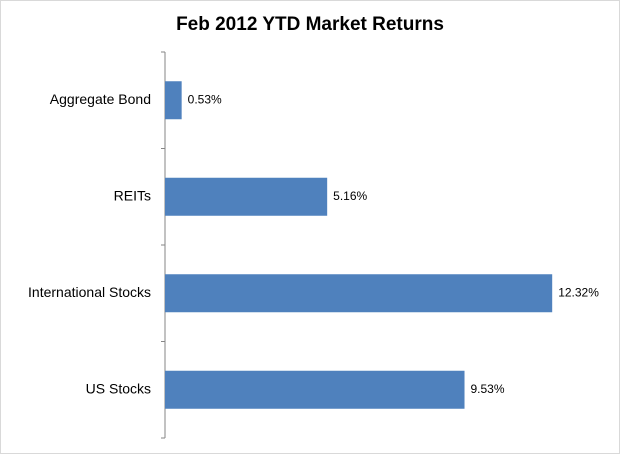  Describe the element at coordinates (488, 389) in the screenshot. I see `value-label: 9.53%` at that location.